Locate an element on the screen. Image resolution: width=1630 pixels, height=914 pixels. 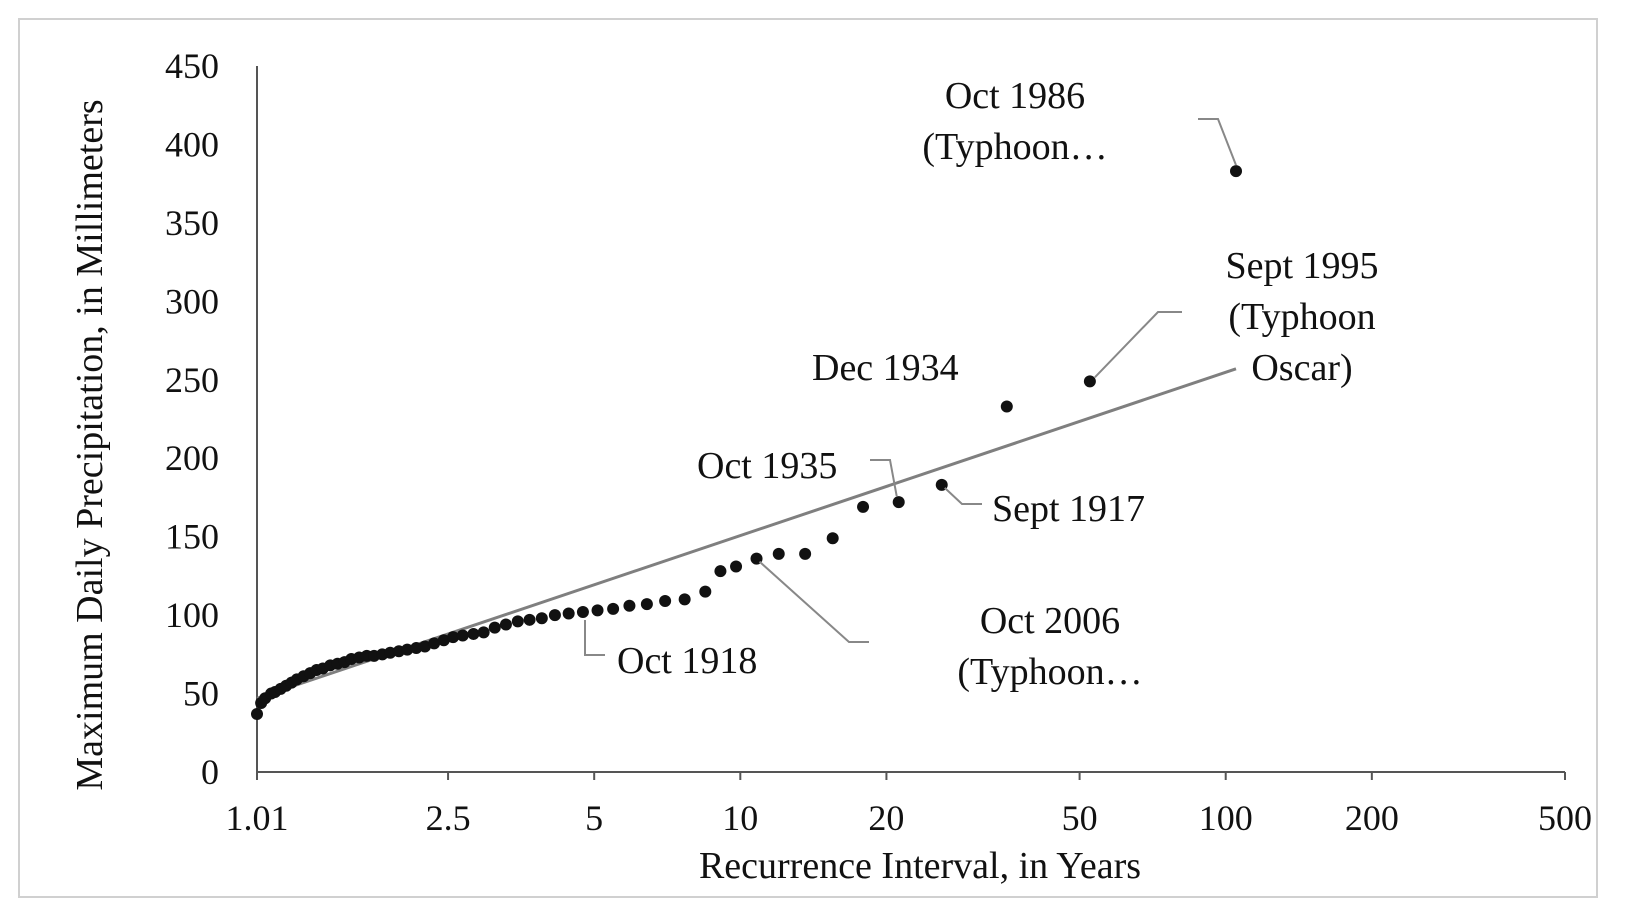
annotation-label: Oscar) is located at coordinates (1301, 368).